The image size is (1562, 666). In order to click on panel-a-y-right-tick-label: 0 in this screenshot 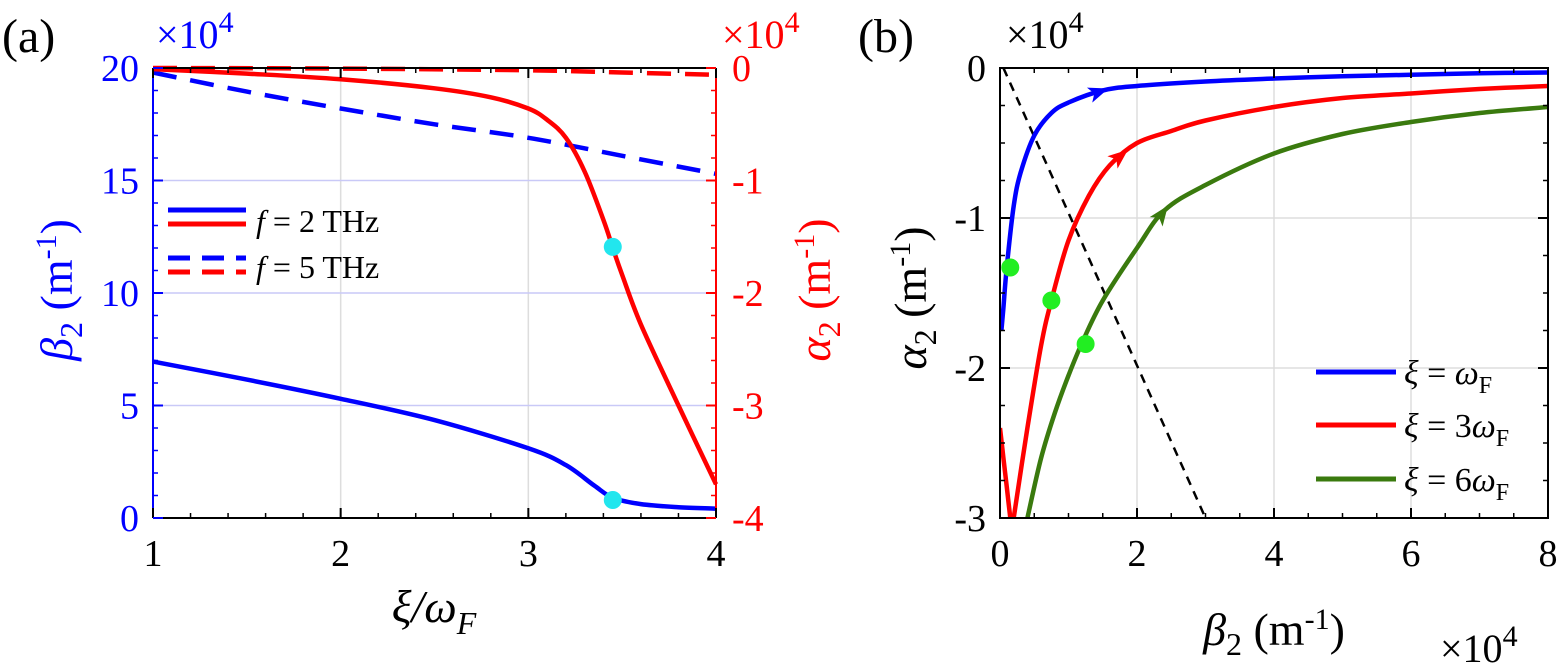, I will do `click(741, 69)`.